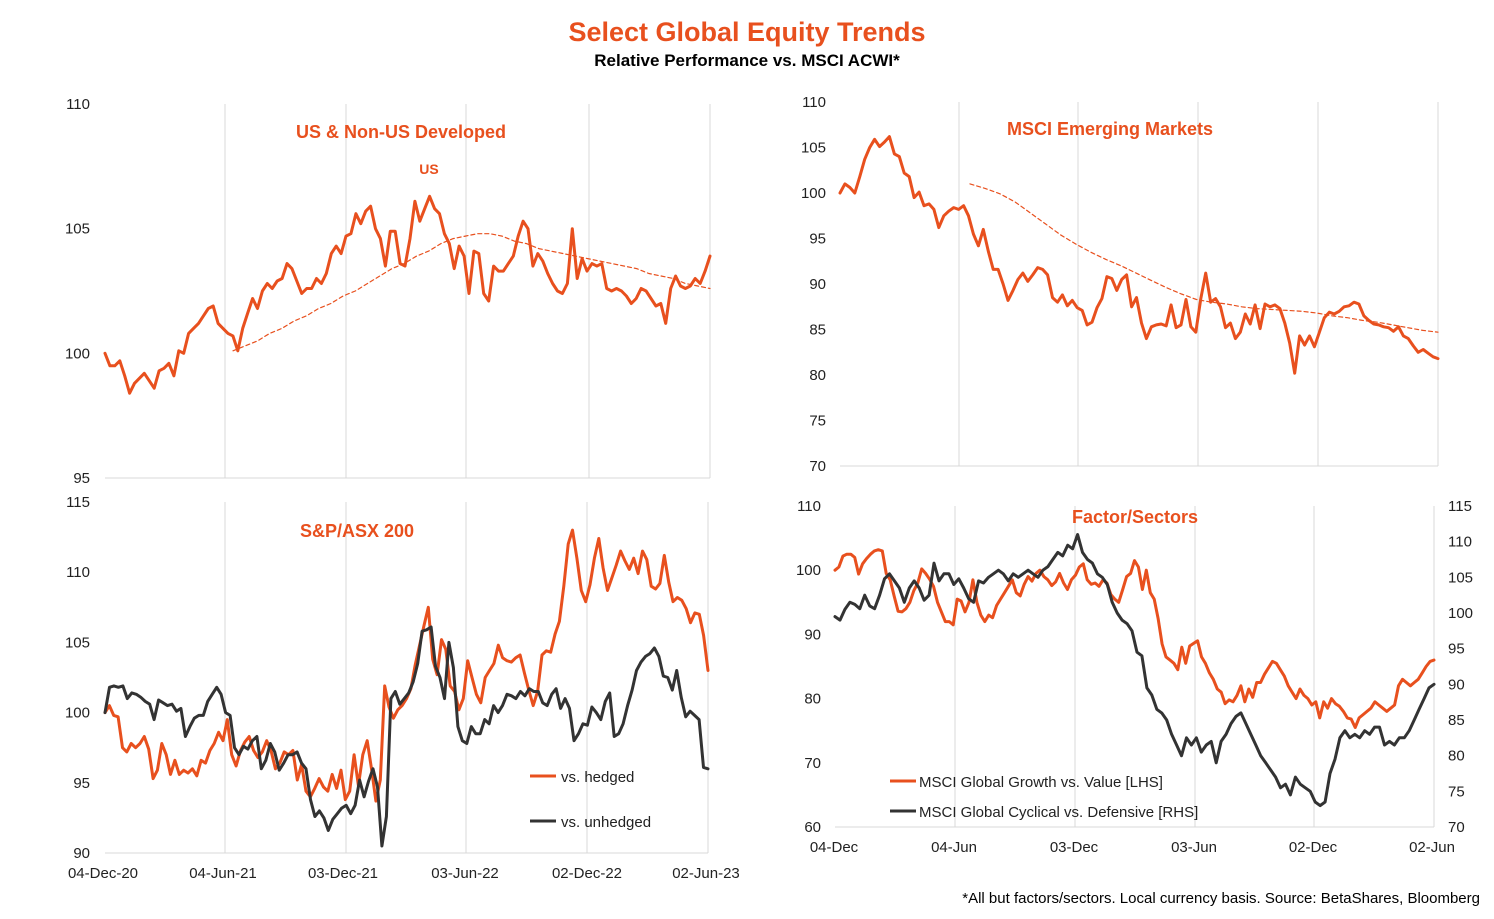 The image size is (1494, 919). I want to click on chart-title-asx-200: S&P/ASX 200, so click(357, 531).